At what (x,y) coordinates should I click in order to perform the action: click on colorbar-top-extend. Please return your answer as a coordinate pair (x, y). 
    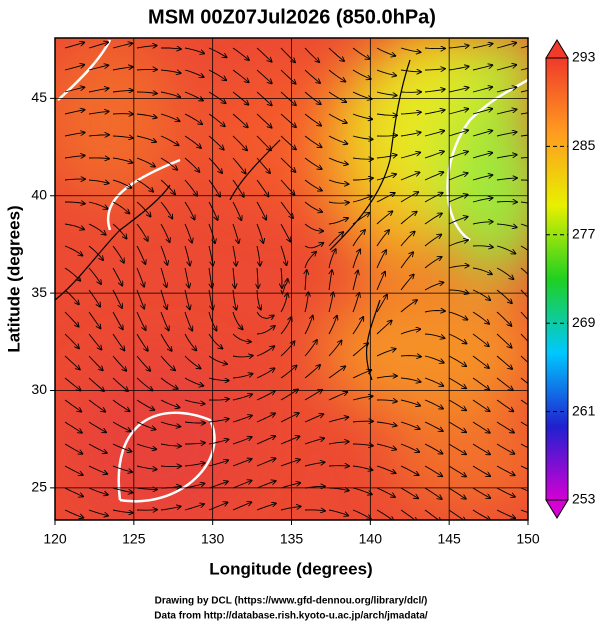
    Looking at the image, I should click on (557, 49).